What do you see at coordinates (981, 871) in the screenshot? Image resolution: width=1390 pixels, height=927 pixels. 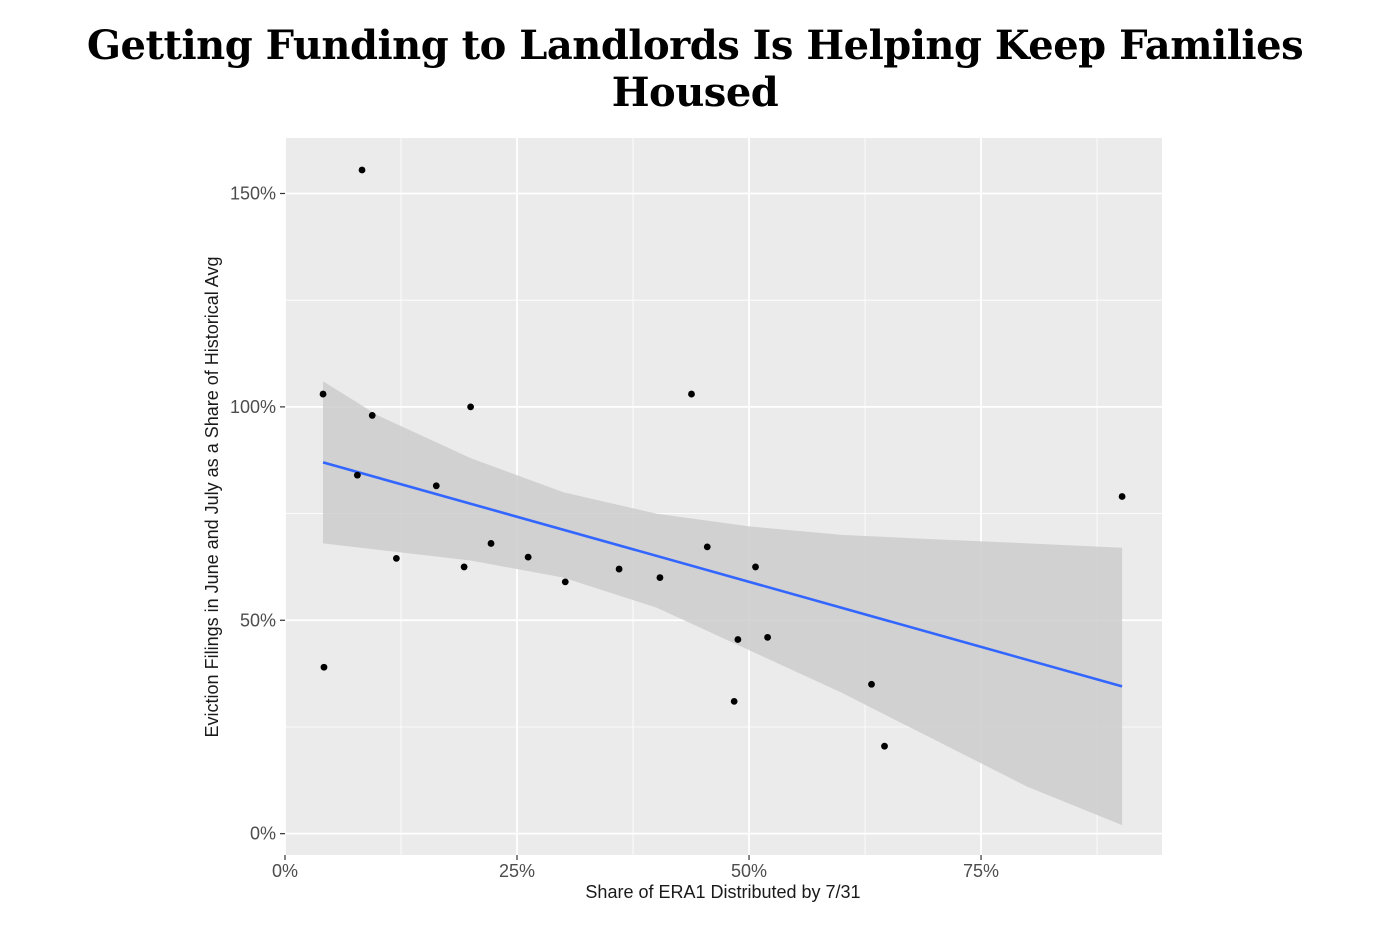 I see `x-tick-label: 75%` at bounding box center [981, 871].